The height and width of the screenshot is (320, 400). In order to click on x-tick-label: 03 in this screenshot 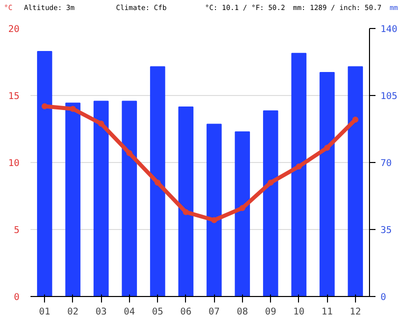, I will do `click(101, 312)`.